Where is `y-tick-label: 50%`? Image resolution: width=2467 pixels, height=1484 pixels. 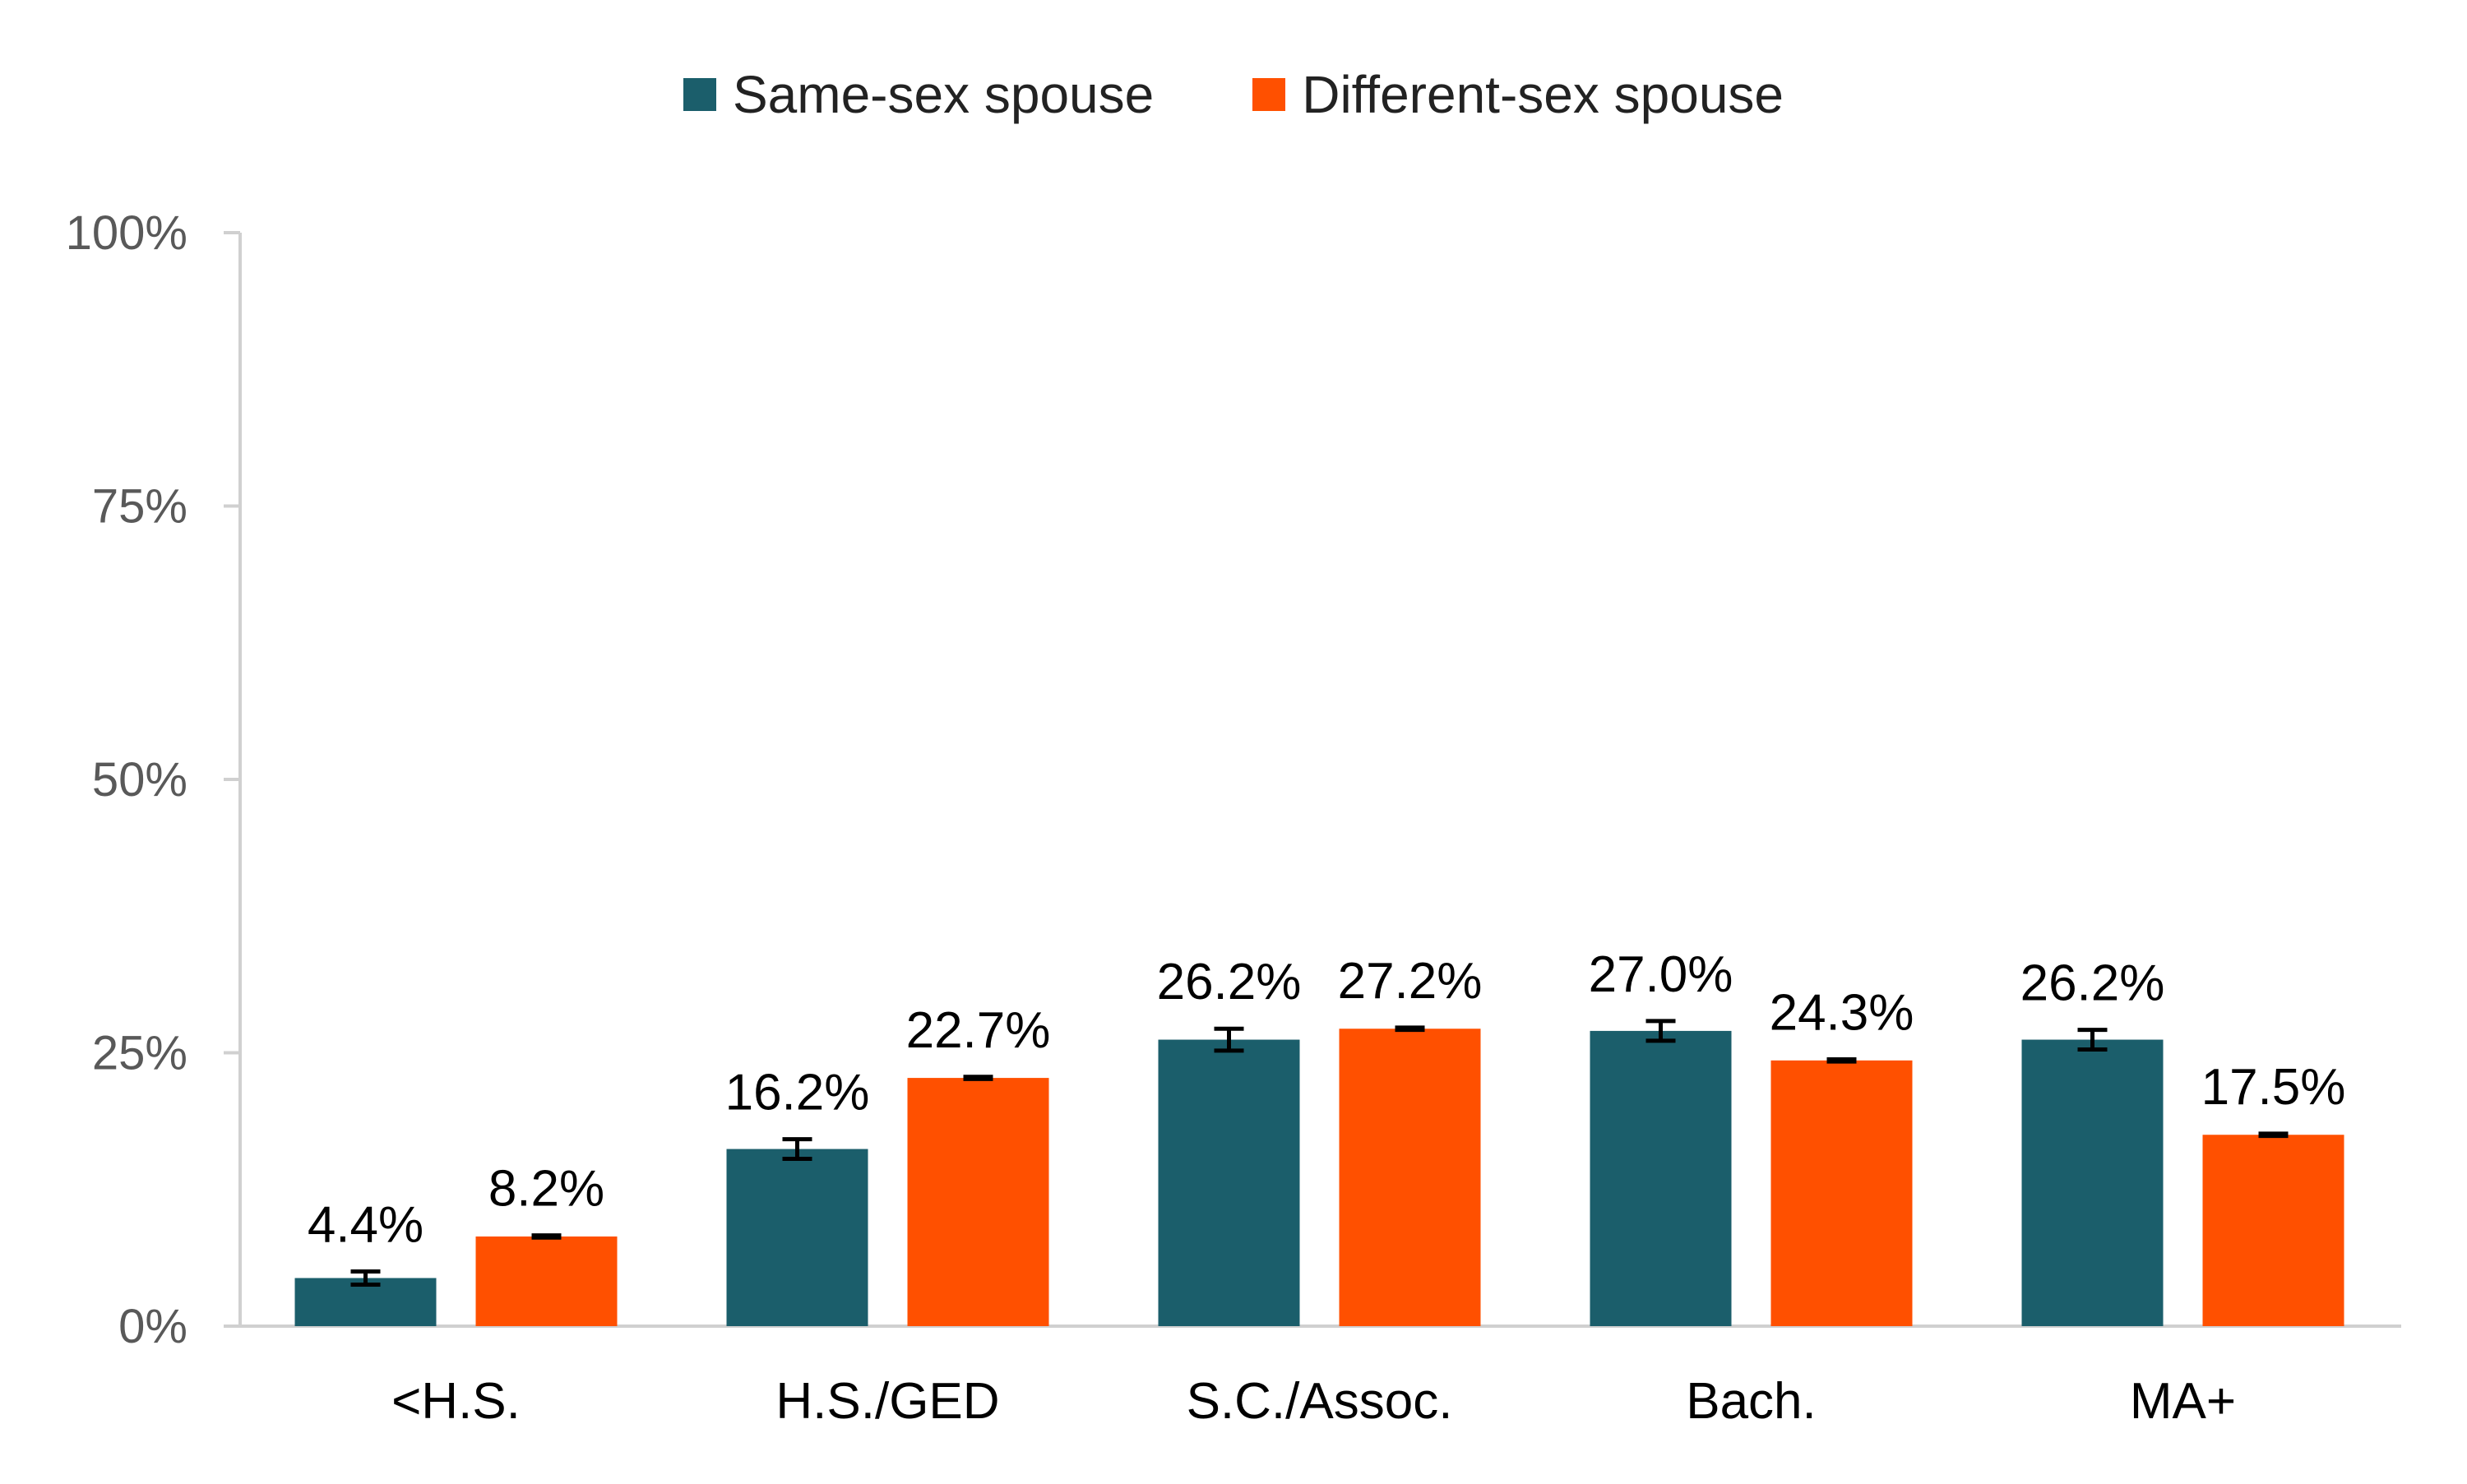
y-tick-label: 50% is located at coordinates (139, 780).